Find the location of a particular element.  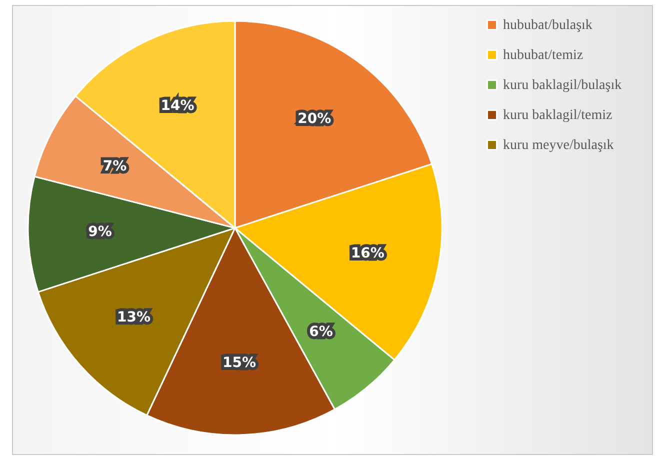

data-label: 6% is located at coordinates (321, 332).